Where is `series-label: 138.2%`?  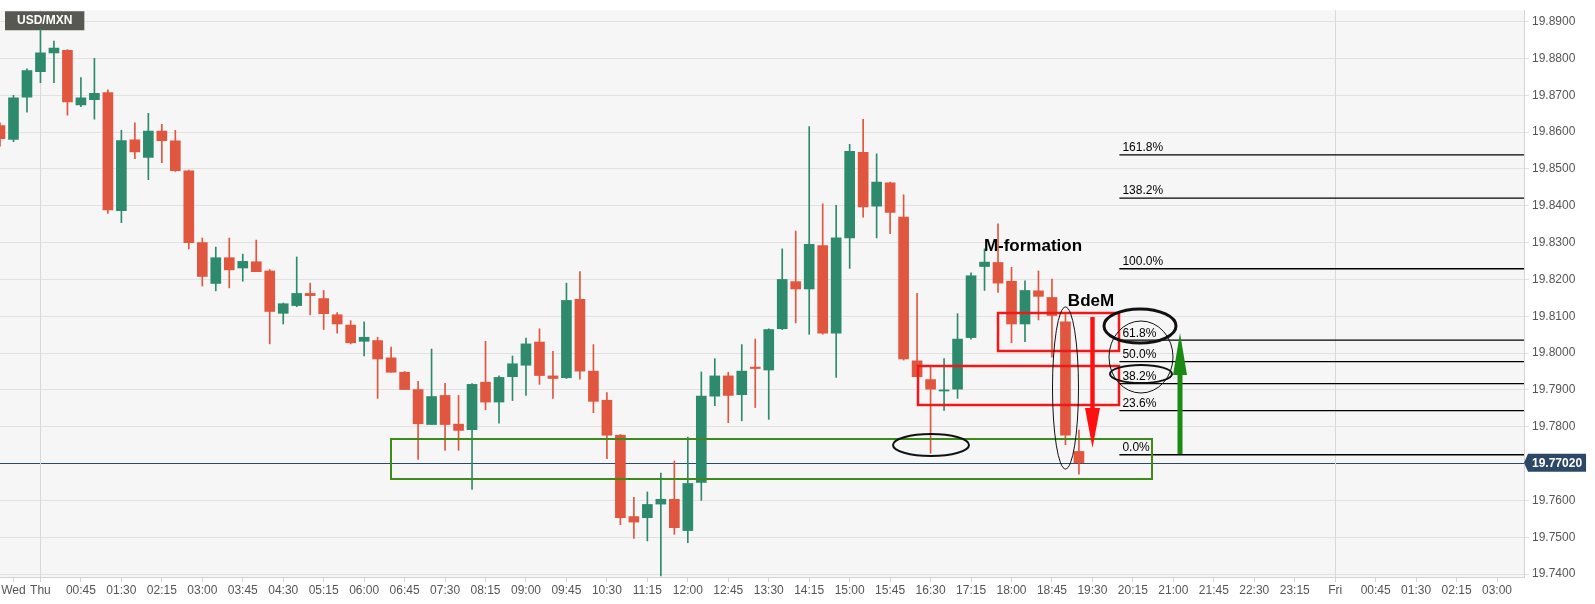 series-label: 138.2% is located at coordinates (1143, 190).